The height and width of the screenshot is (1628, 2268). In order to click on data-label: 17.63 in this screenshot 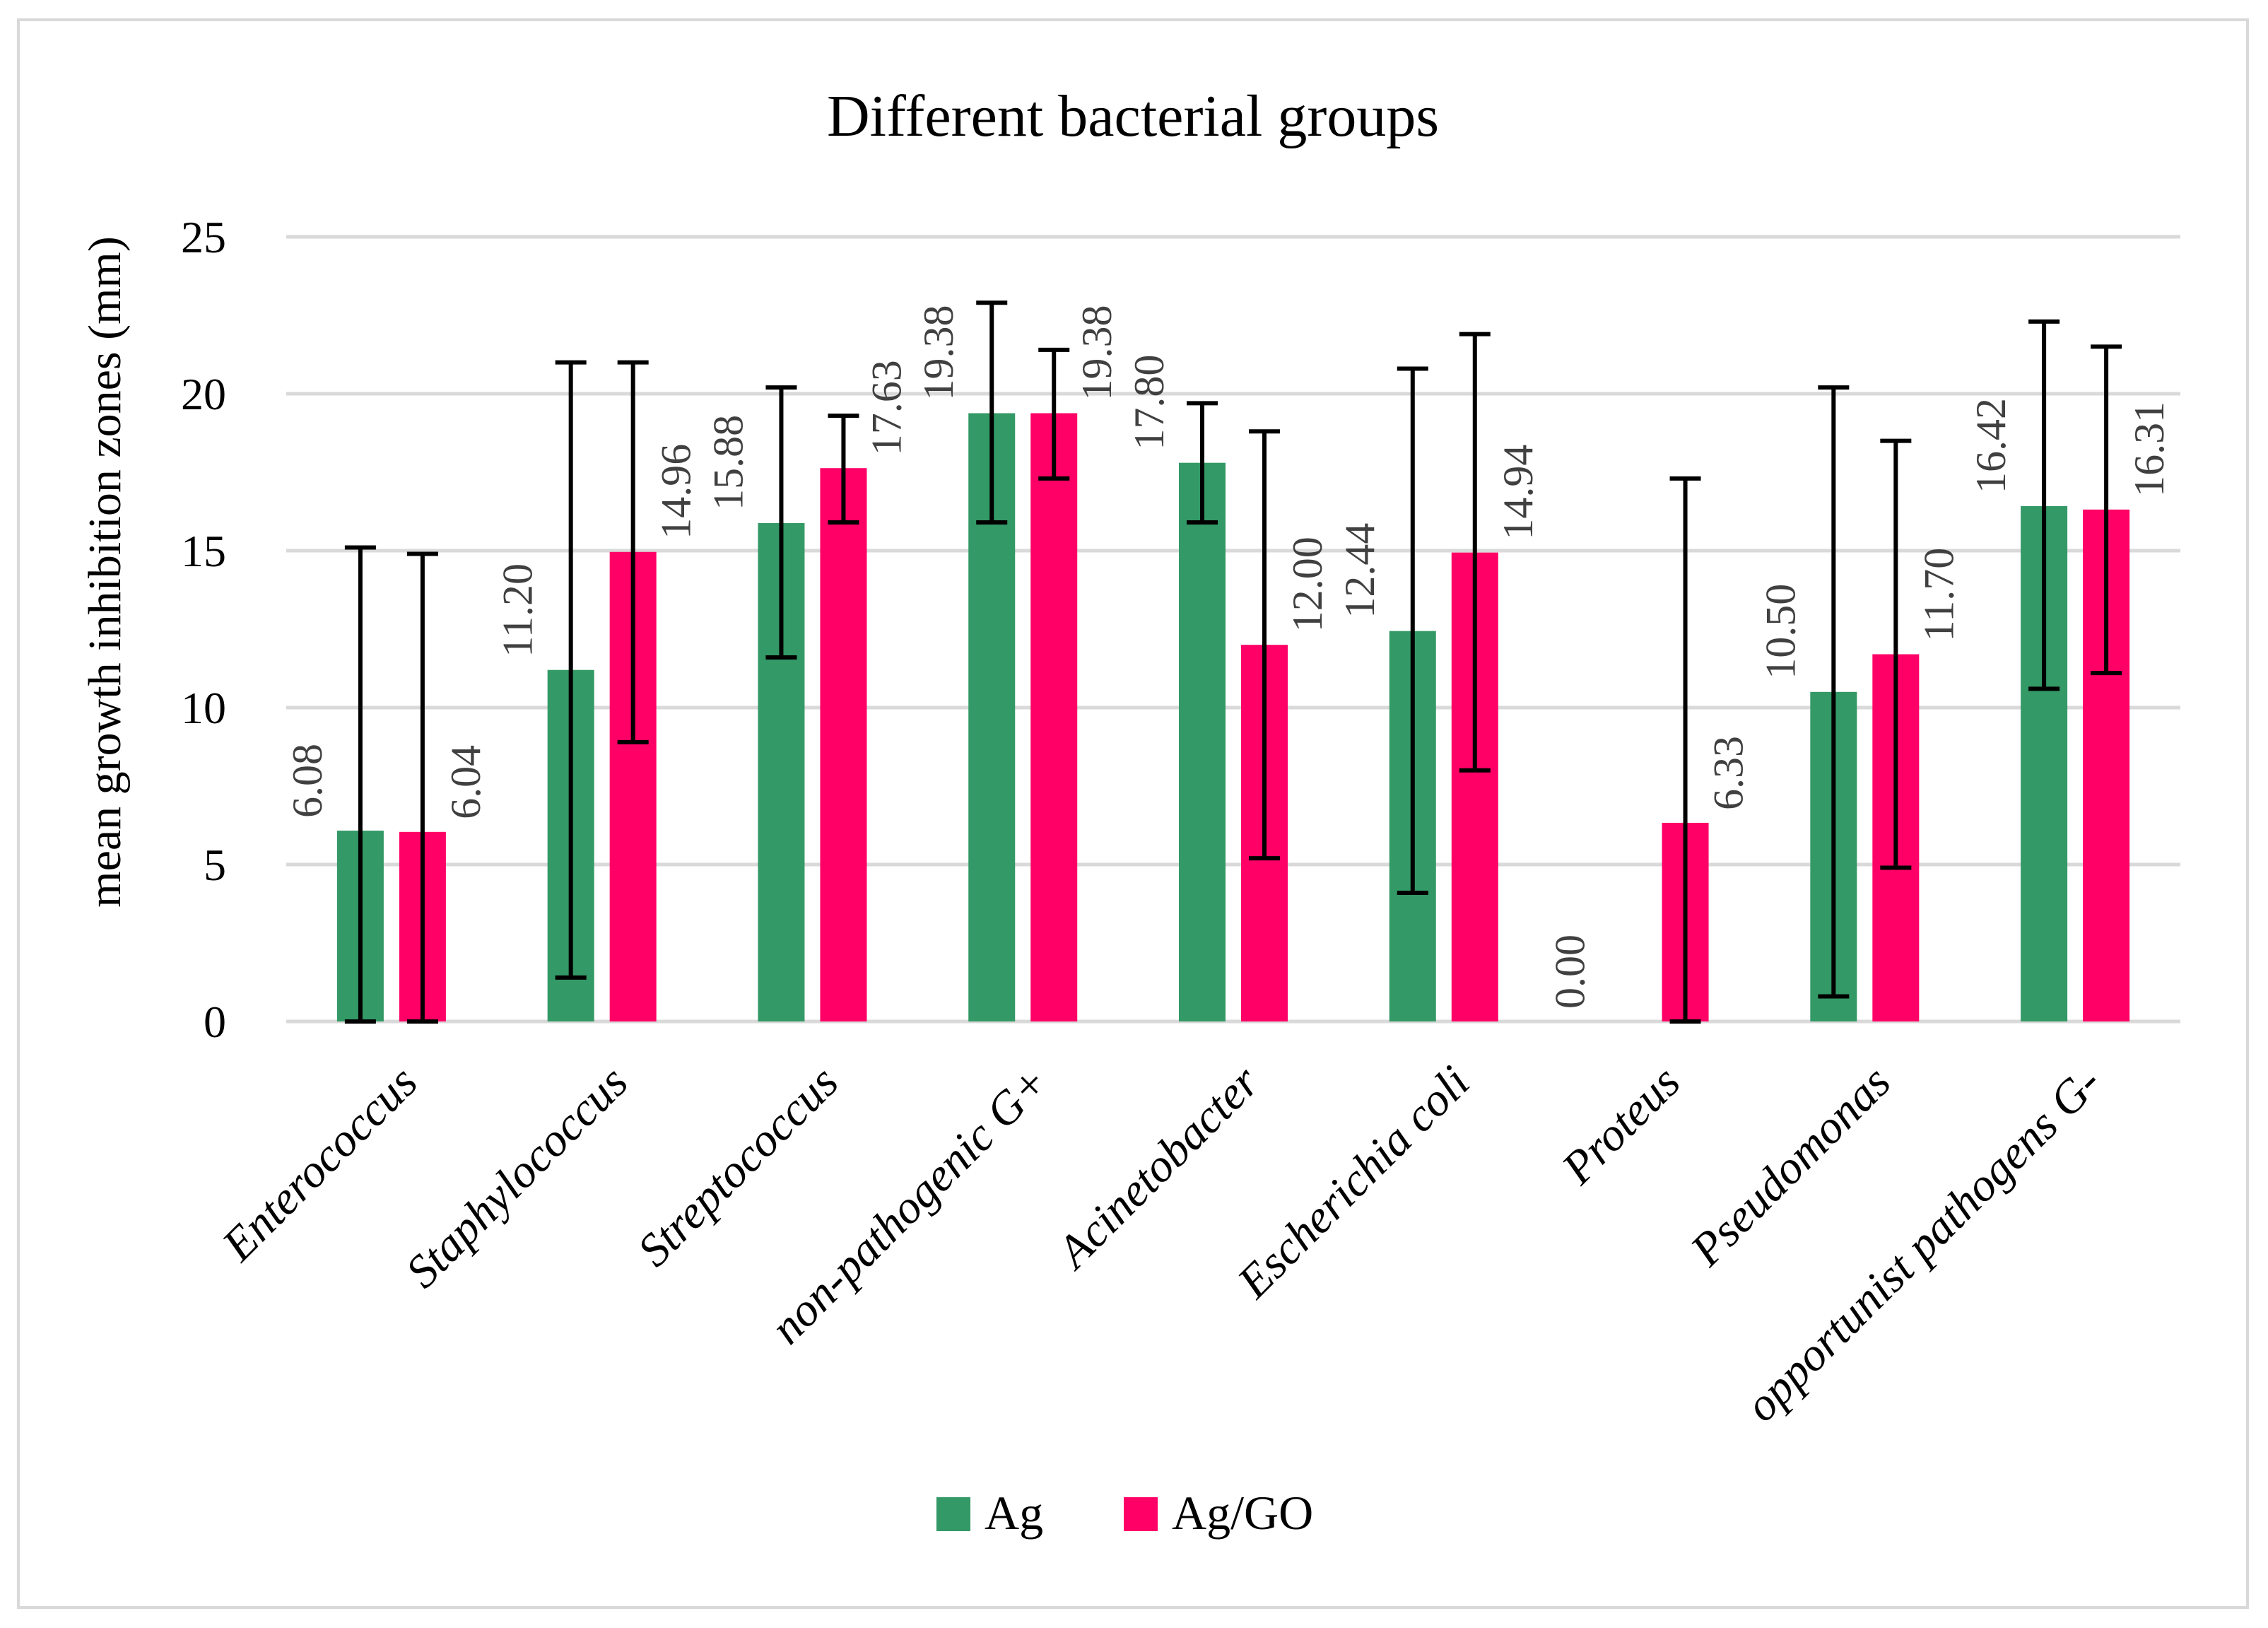, I will do `click(887, 407)`.